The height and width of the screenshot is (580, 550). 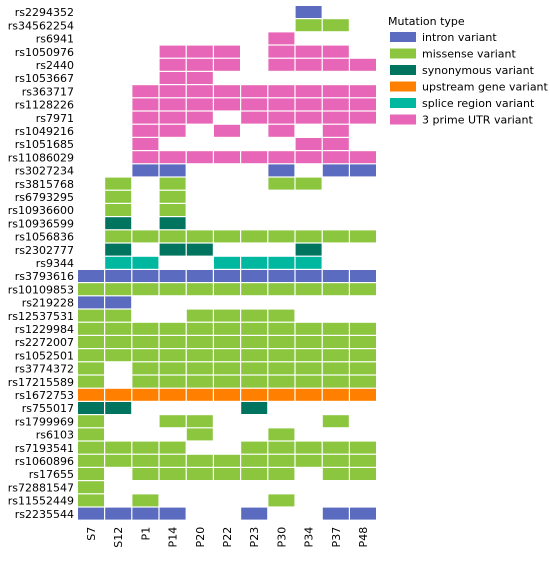 I want to click on row-label: rs1050976, so click(x=44, y=52).